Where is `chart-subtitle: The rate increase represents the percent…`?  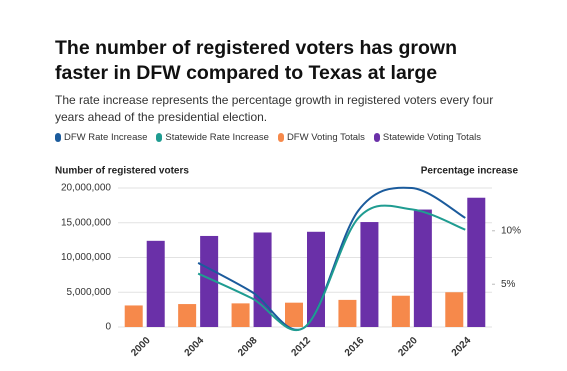
chart-subtitle: The rate increase represents the percent… is located at coordinates (274, 108).